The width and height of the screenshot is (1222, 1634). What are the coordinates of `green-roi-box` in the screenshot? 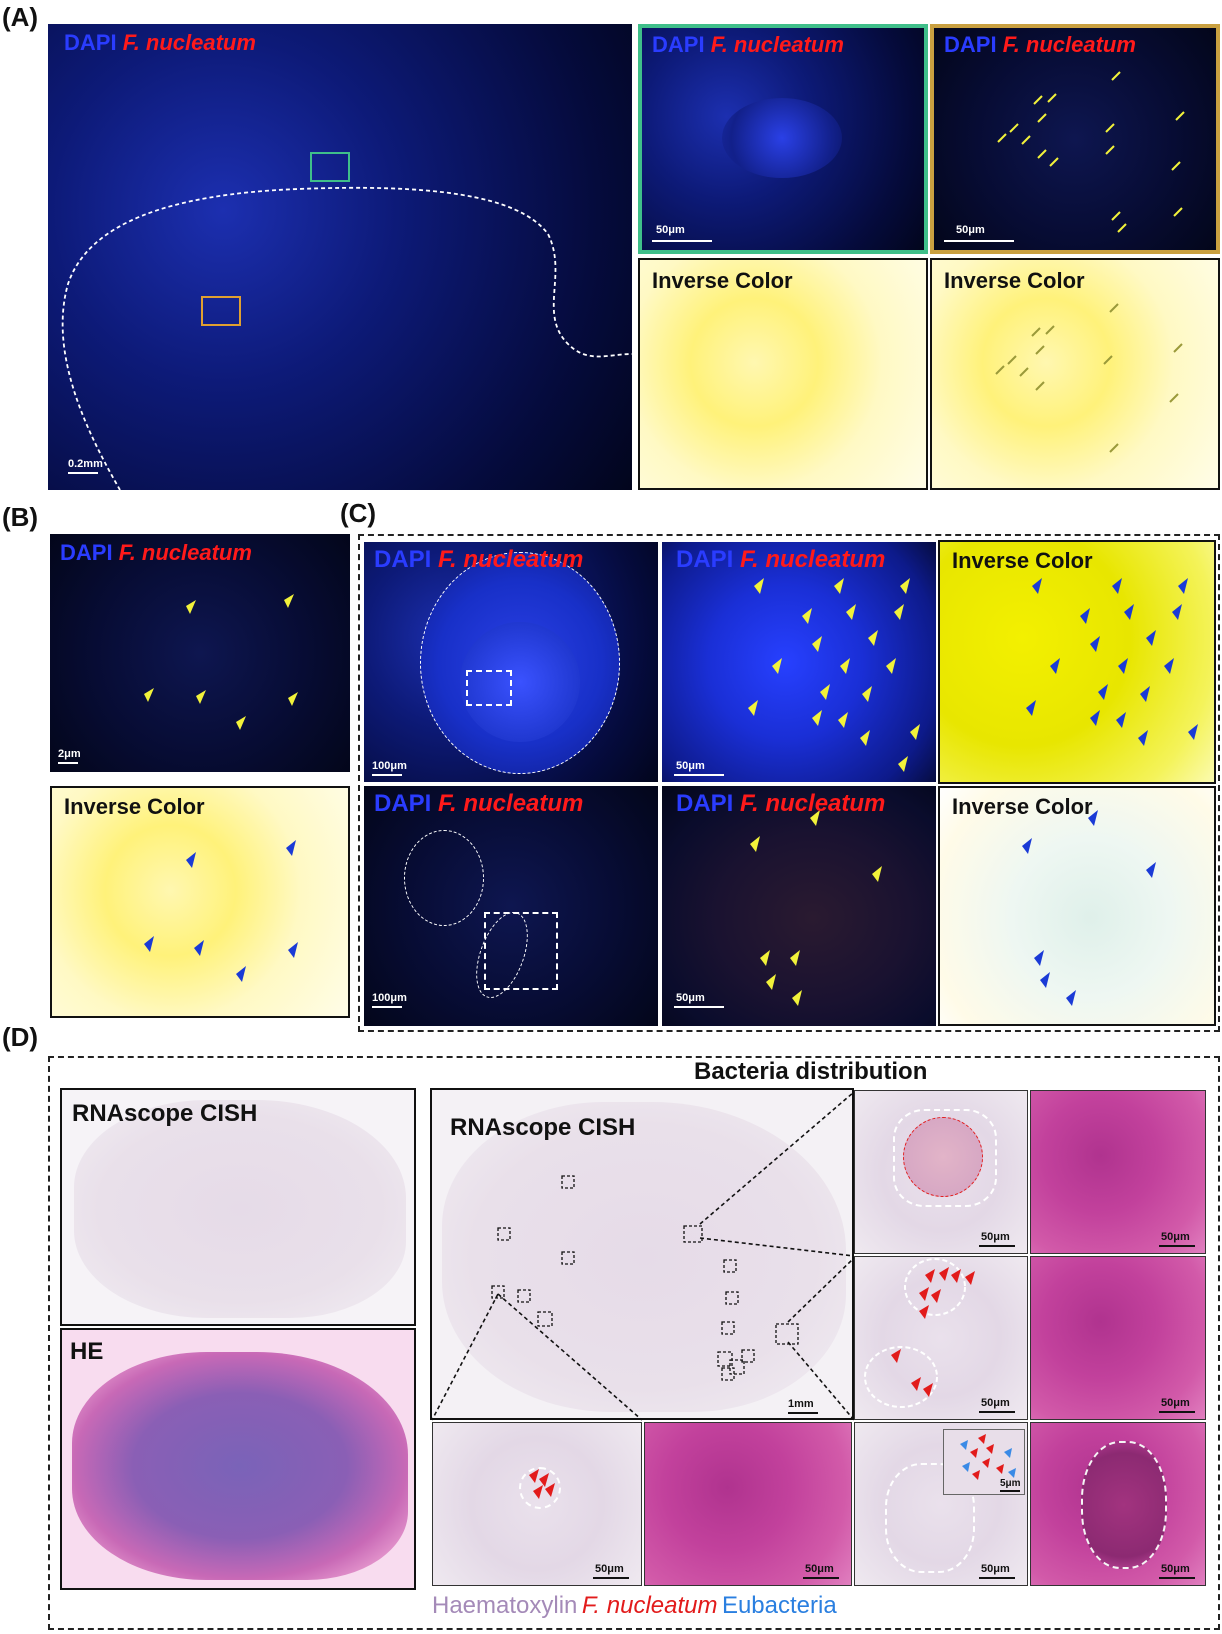 It's located at (330, 167).